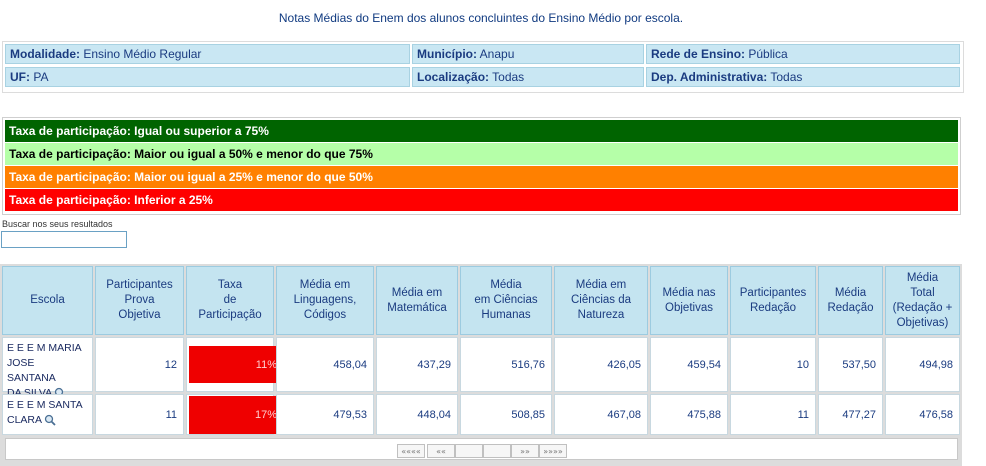 The image size is (986, 466). What do you see at coordinates (803, 54) in the screenshot?
I see `filter-rede: Rede de Ensino: Pública` at bounding box center [803, 54].